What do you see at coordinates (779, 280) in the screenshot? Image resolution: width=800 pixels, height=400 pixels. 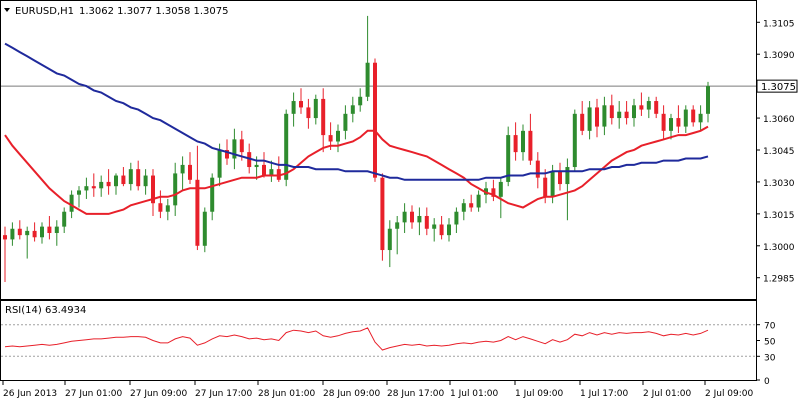 I see `price-tick-label: 1.2985` at bounding box center [779, 280].